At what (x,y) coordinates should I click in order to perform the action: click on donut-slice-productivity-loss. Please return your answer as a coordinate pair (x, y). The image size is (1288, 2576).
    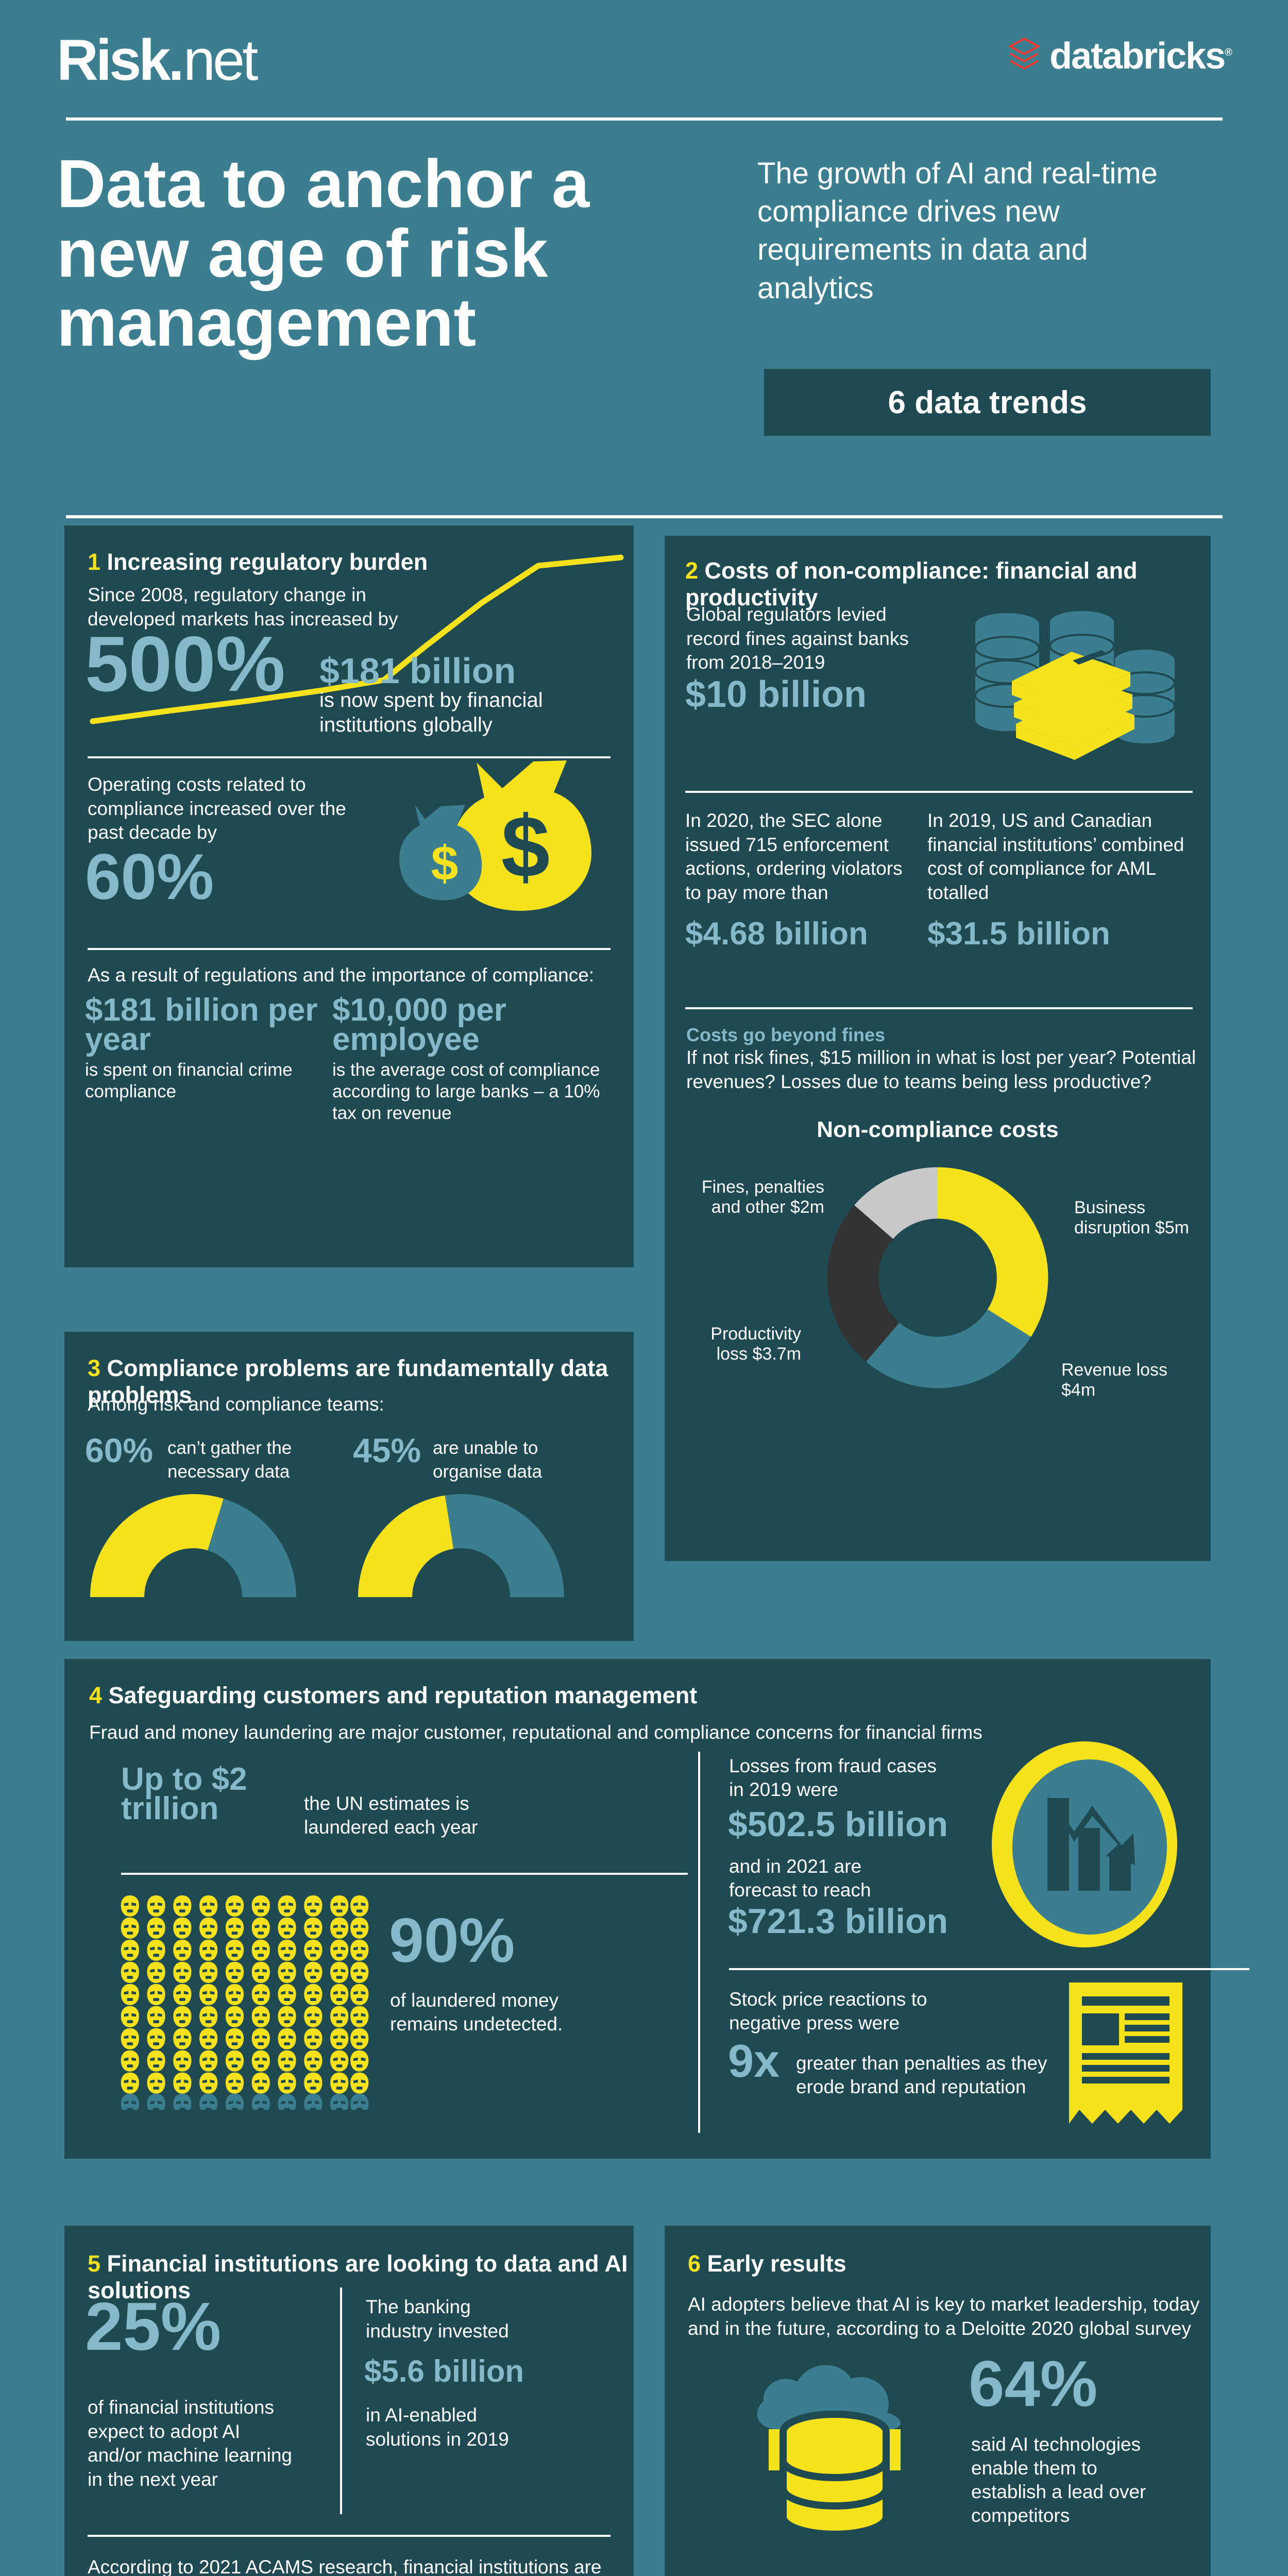
    Looking at the image, I should click on (863, 1283).